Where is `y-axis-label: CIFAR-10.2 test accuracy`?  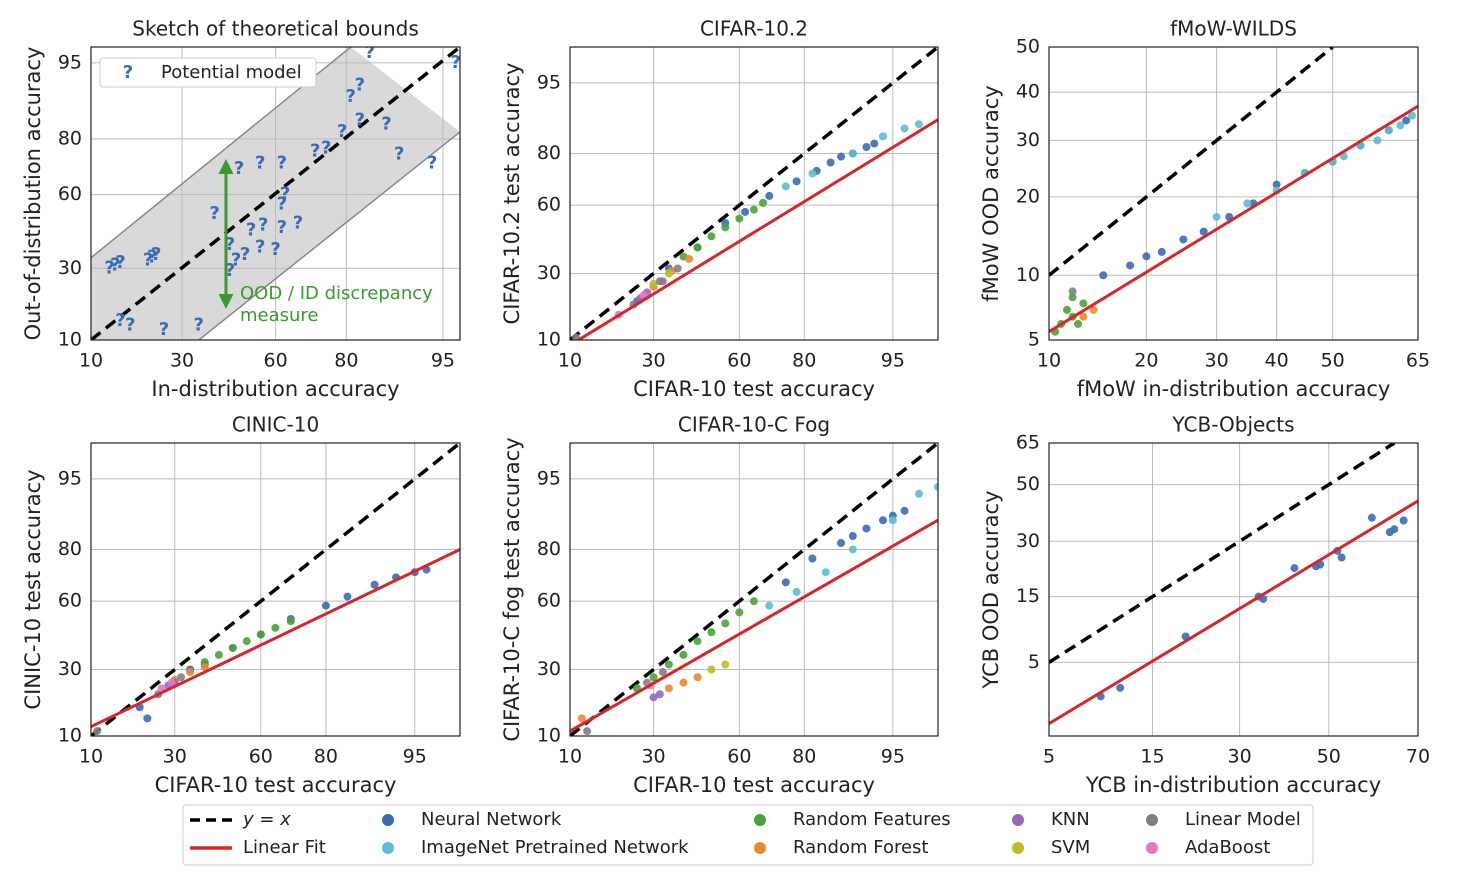
y-axis-label: CIFAR-10.2 test accuracy is located at coordinates (512, 194).